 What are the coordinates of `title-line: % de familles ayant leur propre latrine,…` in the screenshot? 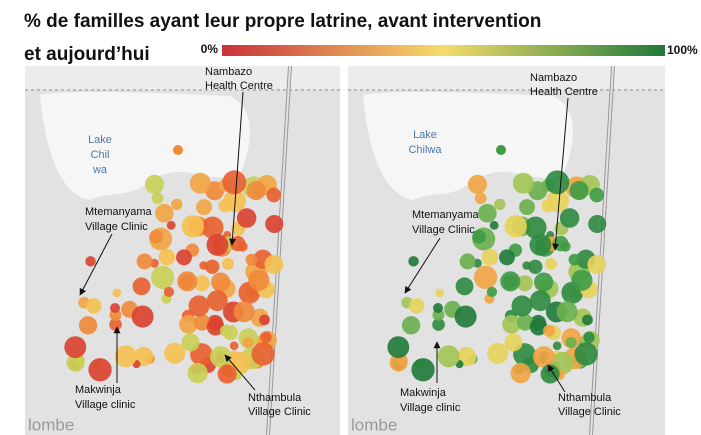 It's located at (282, 21).